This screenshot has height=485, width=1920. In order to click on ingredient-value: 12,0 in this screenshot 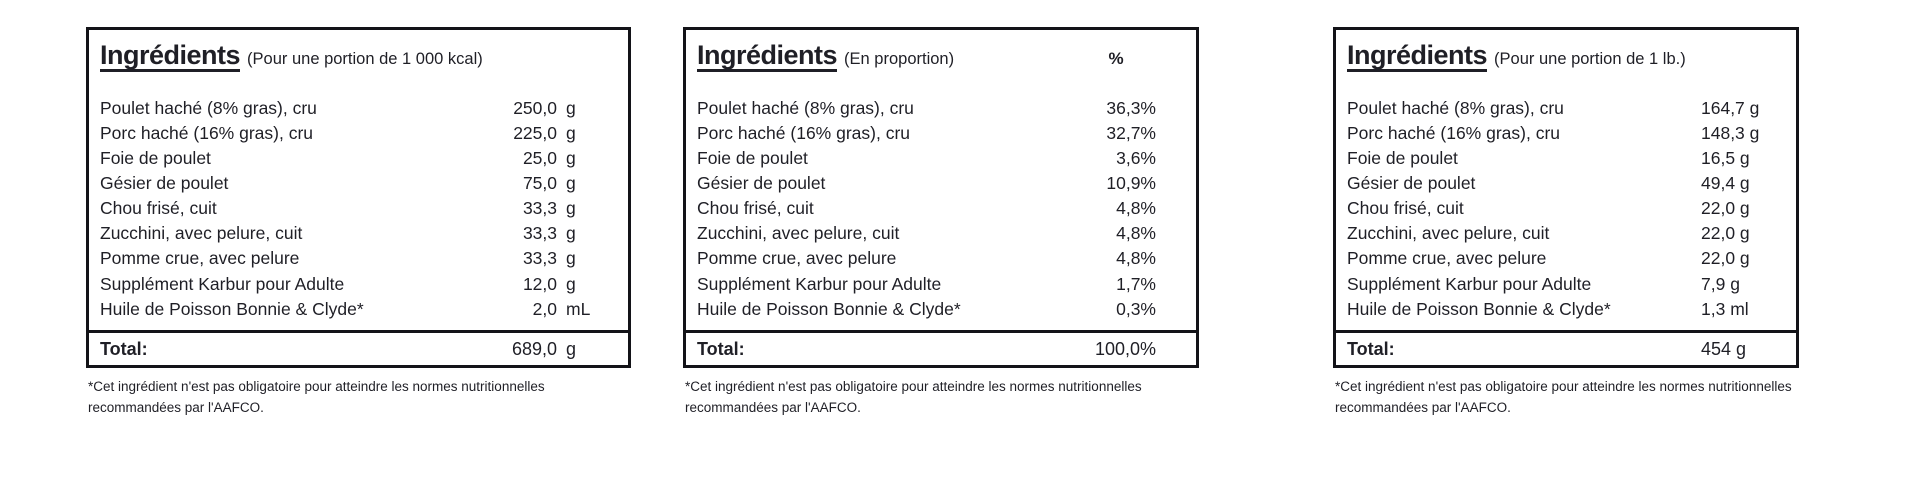, I will do `click(539, 283)`.